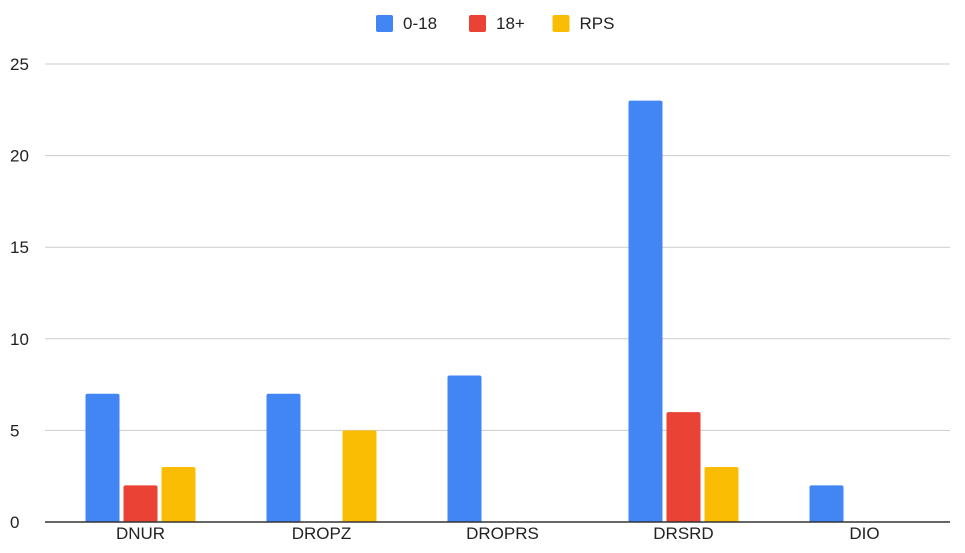 Image resolution: width=965 pixels, height=553 pixels. Describe the element at coordinates (19, 339) in the screenshot. I see `y-tick-label: 10` at that location.